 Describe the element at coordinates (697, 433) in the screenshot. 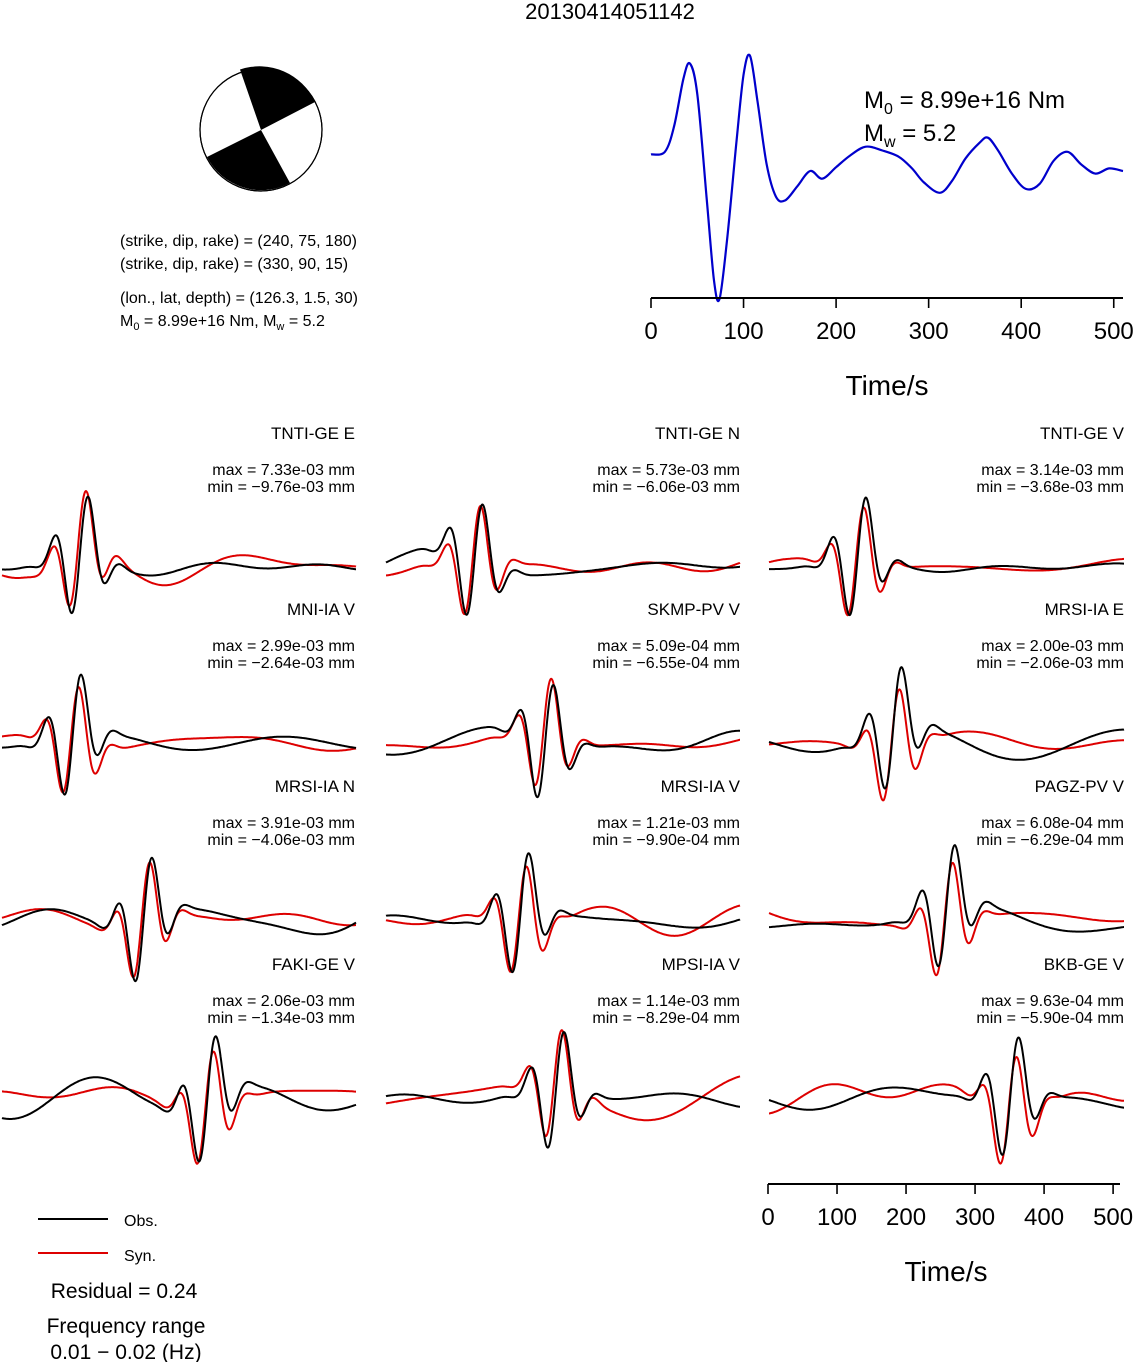

I see `station-name: TNTI-GE N` at that location.